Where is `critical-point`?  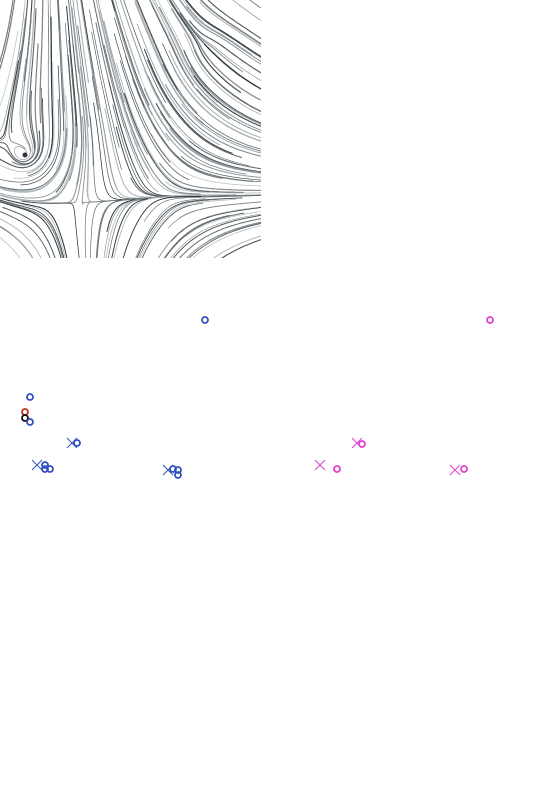 critical-point is located at coordinates (312, 687).